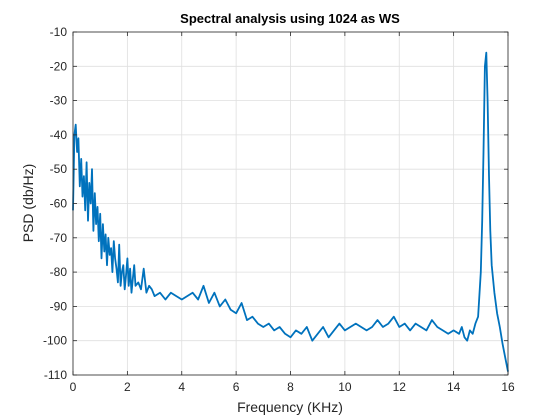 This screenshot has width=560, height=420. Describe the element at coordinates (59, 32) in the screenshot. I see `y-tick-label: -10` at that location.